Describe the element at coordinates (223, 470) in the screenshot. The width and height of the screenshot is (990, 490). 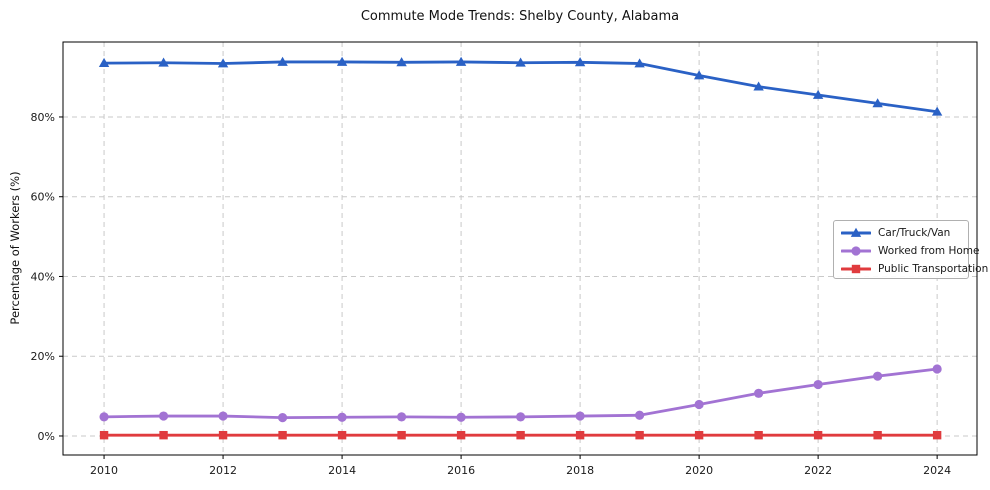
I see `x-tick-label: 2012` at that location.